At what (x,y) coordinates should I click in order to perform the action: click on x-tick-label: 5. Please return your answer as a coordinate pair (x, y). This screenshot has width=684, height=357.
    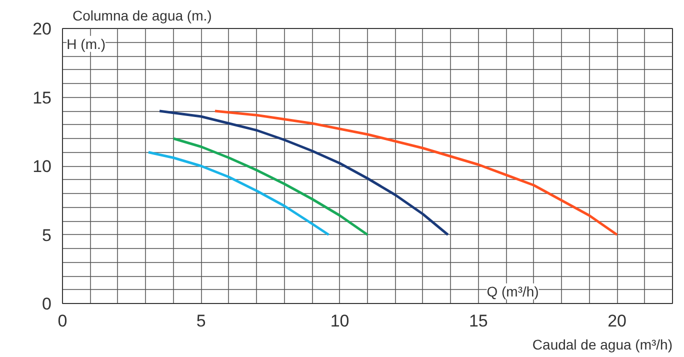
    Looking at the image, I should click on (201, 321).